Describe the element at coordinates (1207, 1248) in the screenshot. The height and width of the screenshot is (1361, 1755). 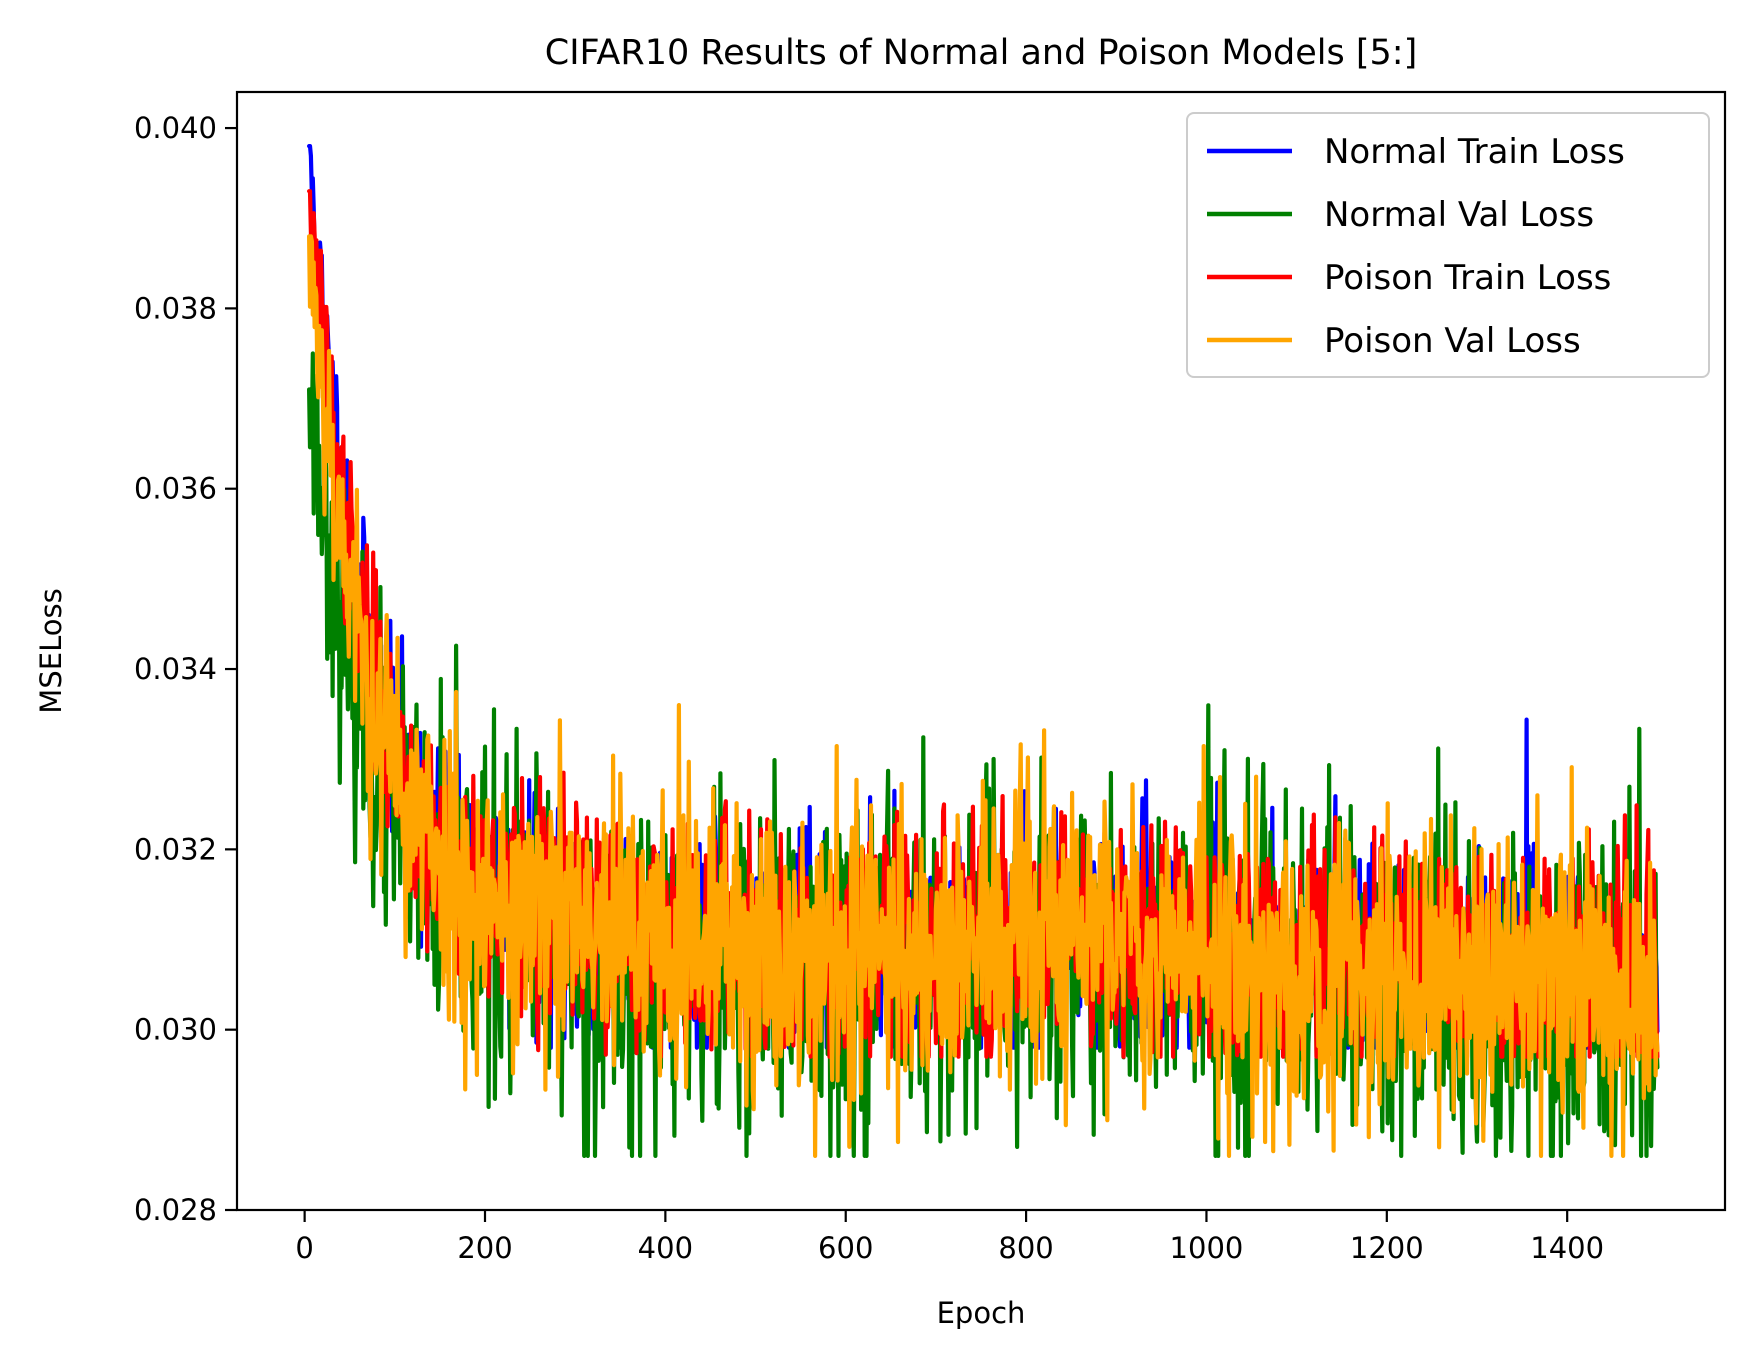
I see `x-tick-label: 1000` at that location.